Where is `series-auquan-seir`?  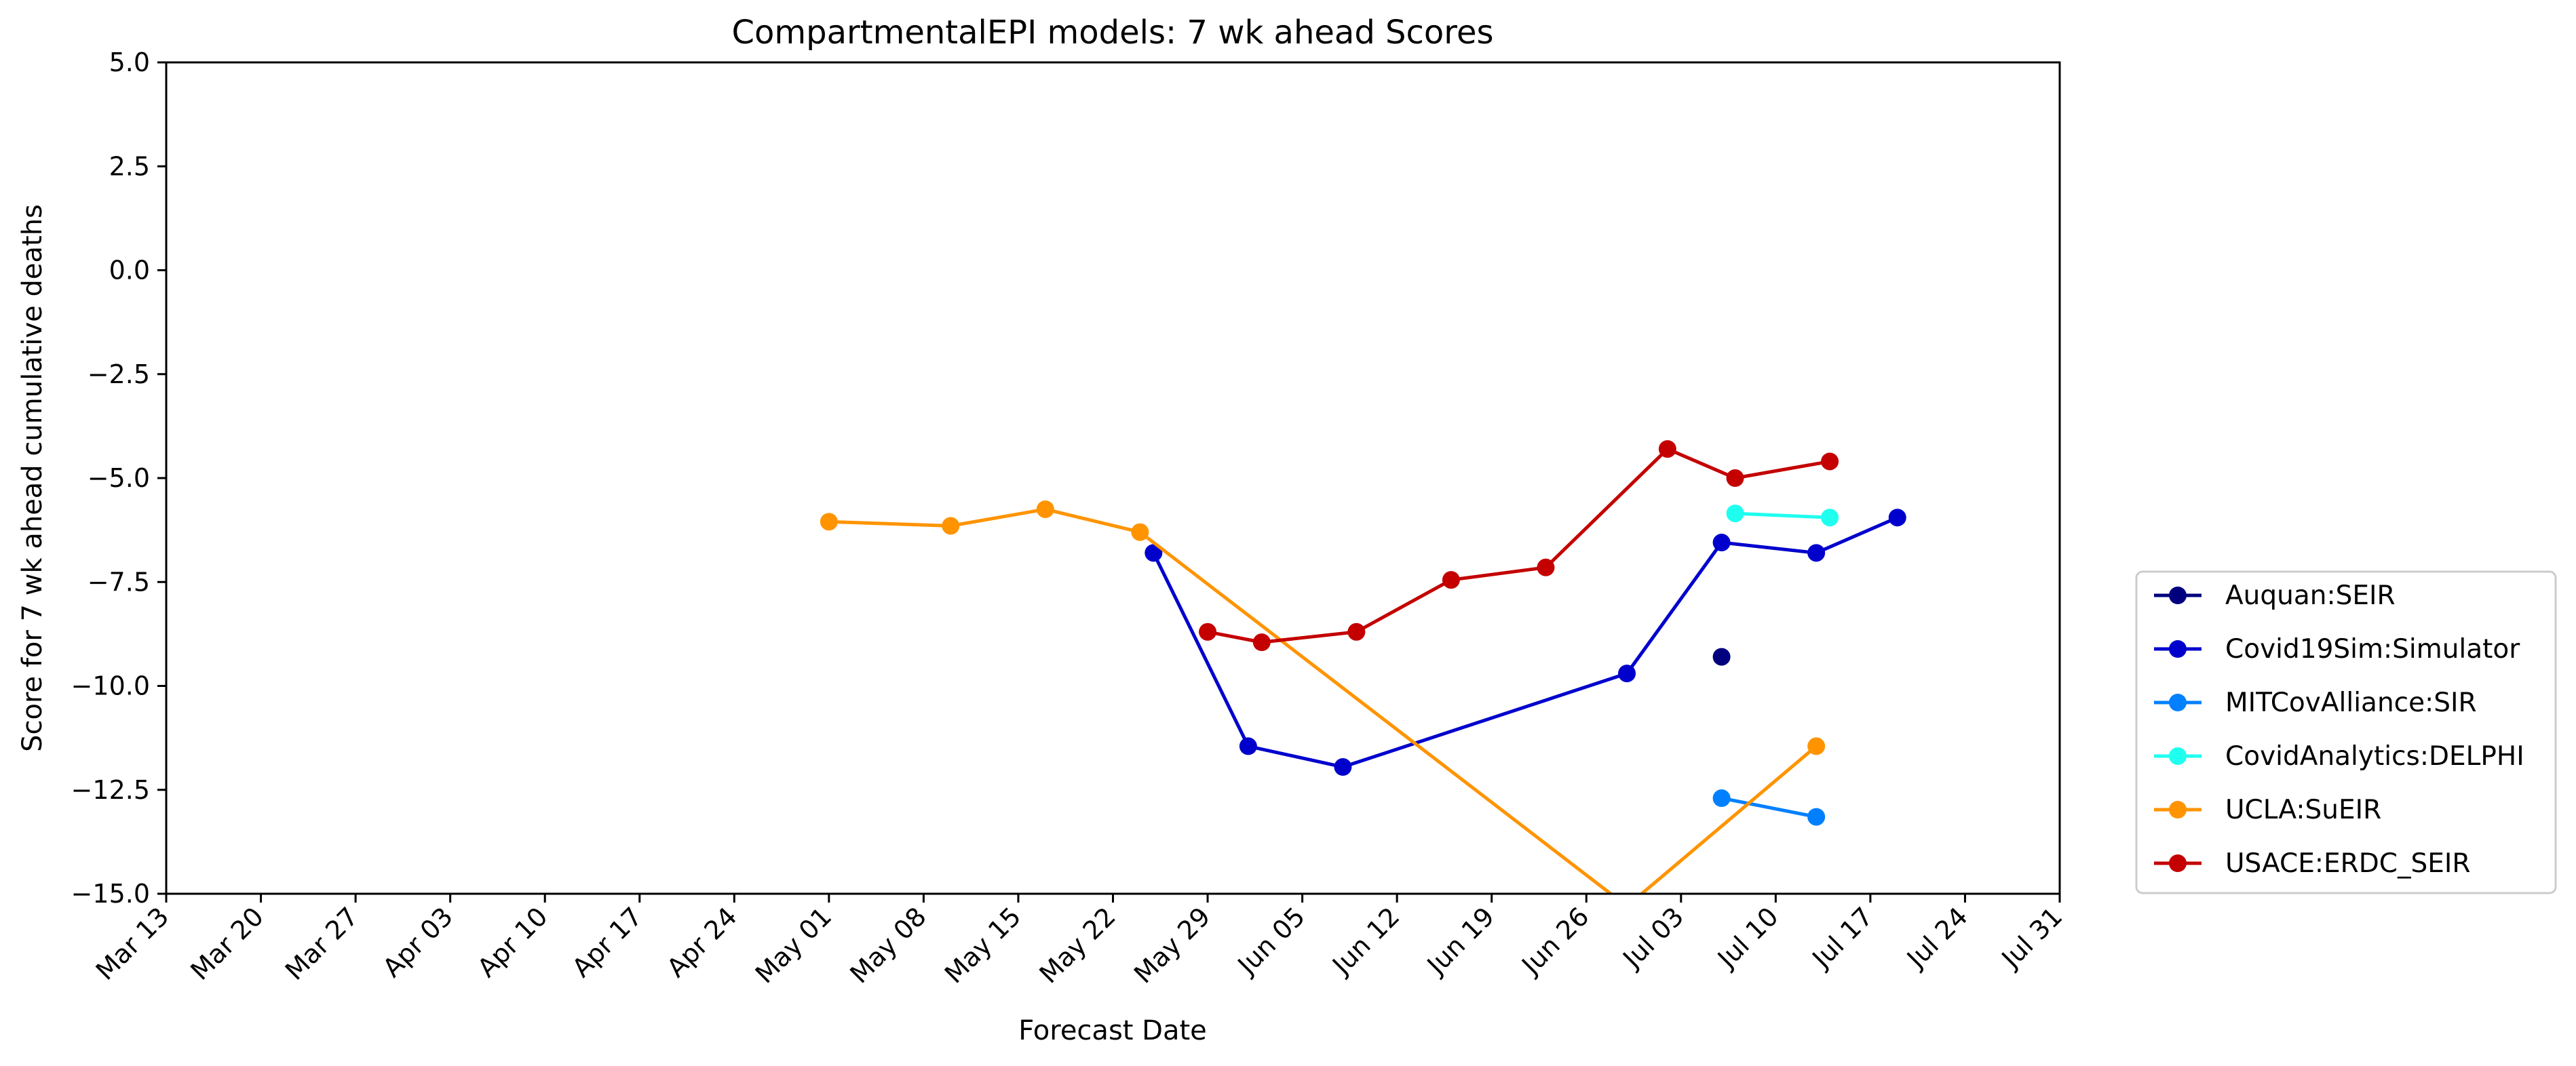 series-auquan-seir is located at coordinates (1721, 657).